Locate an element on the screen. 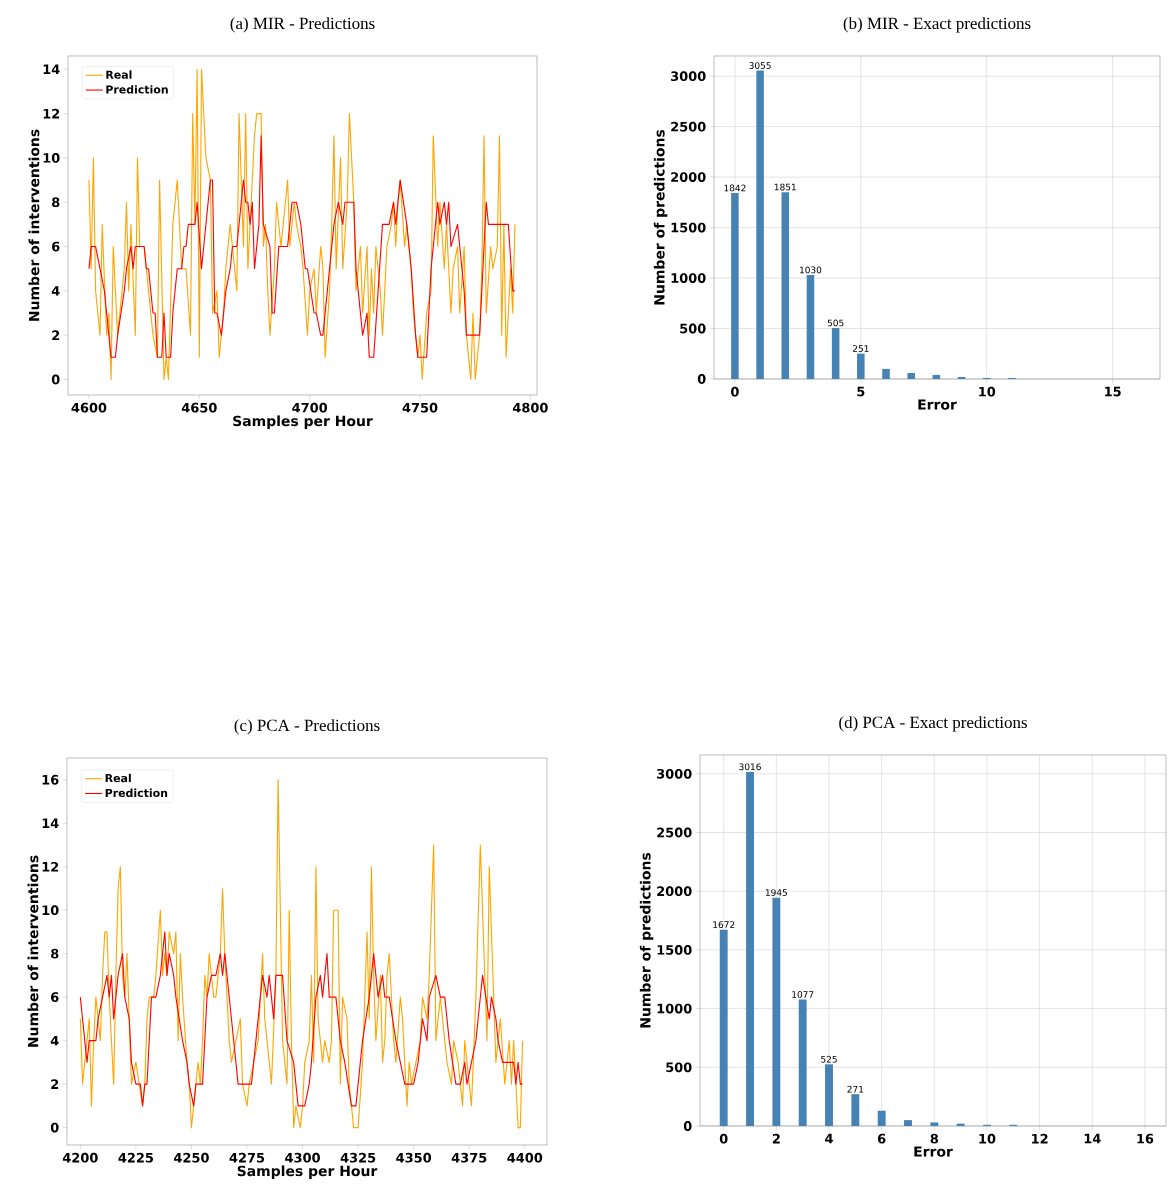  x-tick-label: 4750 is located at coordinates (420, 407).